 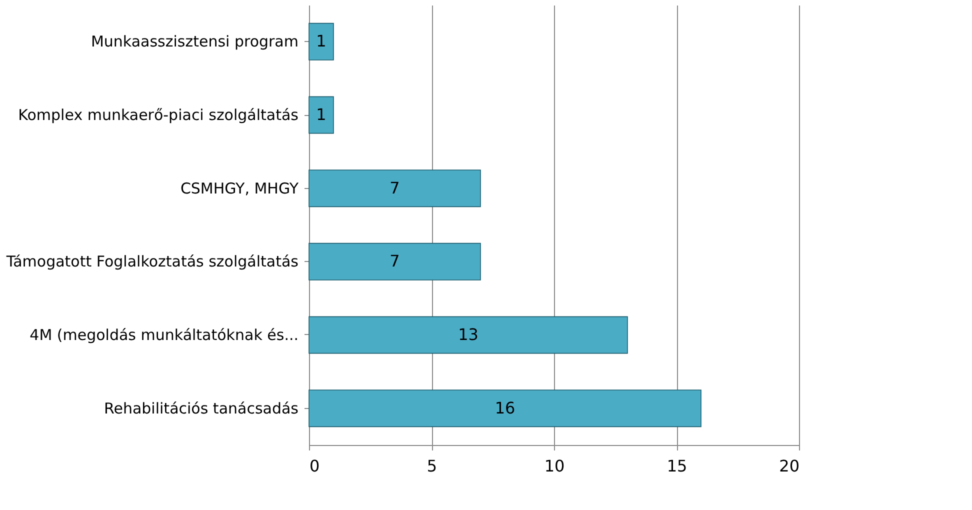 I want to click on y-tick-label: Rehabilitációs tanácsadás, so click(x=201, y=408).